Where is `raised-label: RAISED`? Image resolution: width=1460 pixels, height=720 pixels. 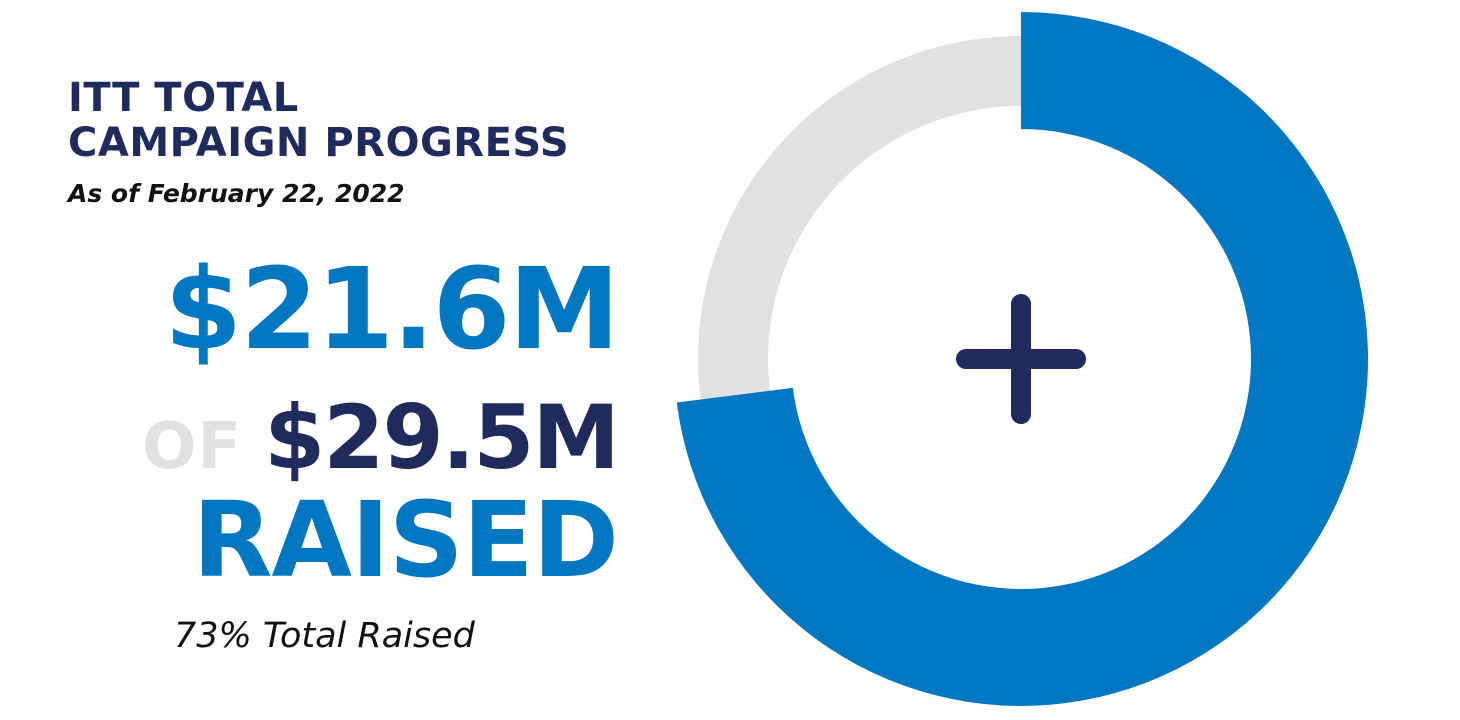
raised-label: RAISED is located at coordinates (405, 540).